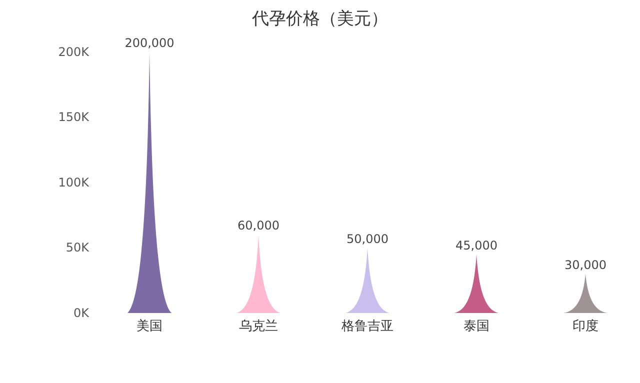 Image resolution: width=640 pixels, height=383 pixels. Describe the element at coordinates (477, 245) in the screenshot. I see `data-label: 45,000` at that location.